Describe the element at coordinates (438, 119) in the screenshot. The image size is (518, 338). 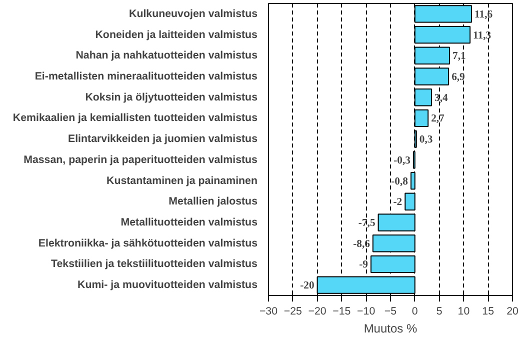
I see `data-label: 2,7` at that location.